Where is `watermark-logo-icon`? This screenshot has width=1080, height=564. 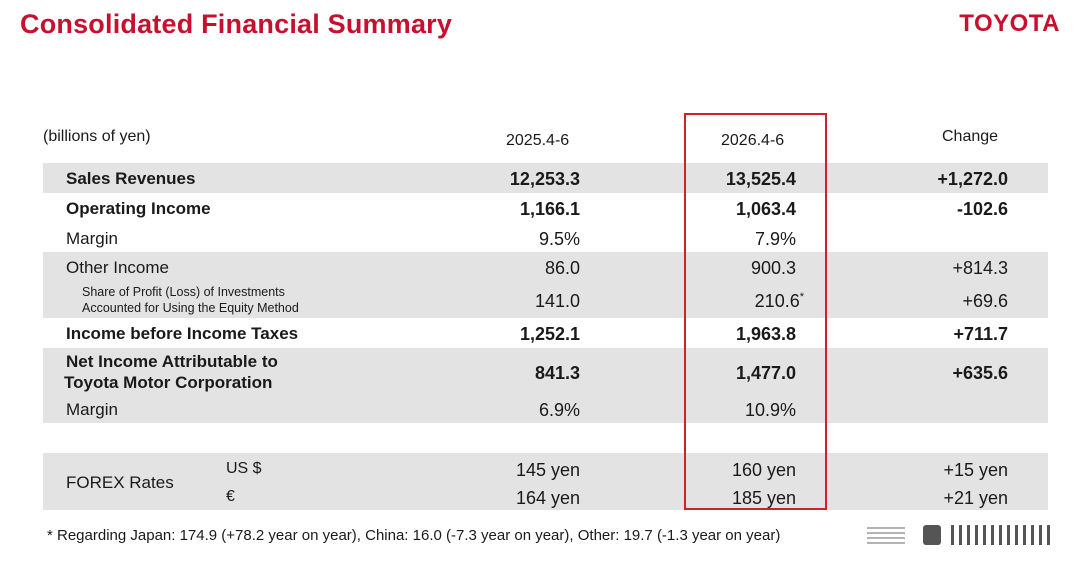 watermark-logo-icon is located at coordinates (958, 535).